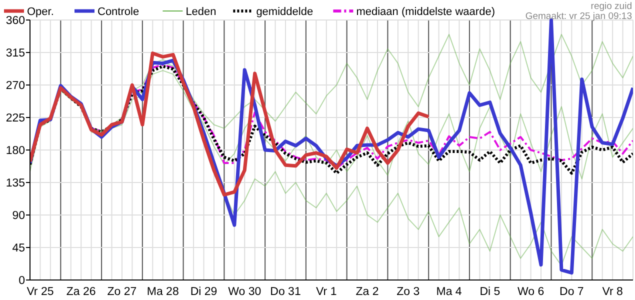 The height and width of the screenshot is (300, 635). Describe the element at coordinates (530, 292) in the screenshot. I see `x-tick-label: Wo 6` at that location.